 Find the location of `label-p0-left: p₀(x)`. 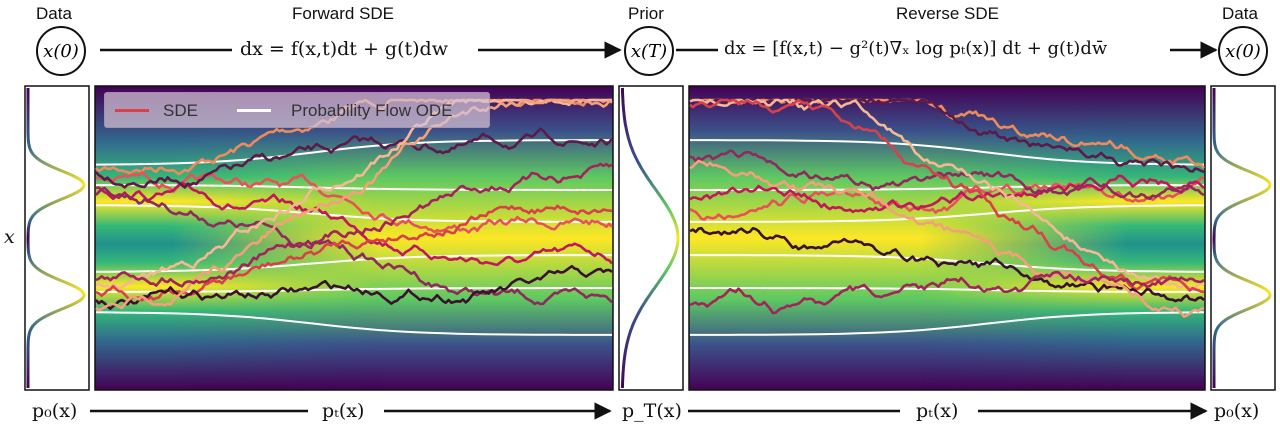

label-p0-left: p₀(x) is located at coordinates (55, 411).